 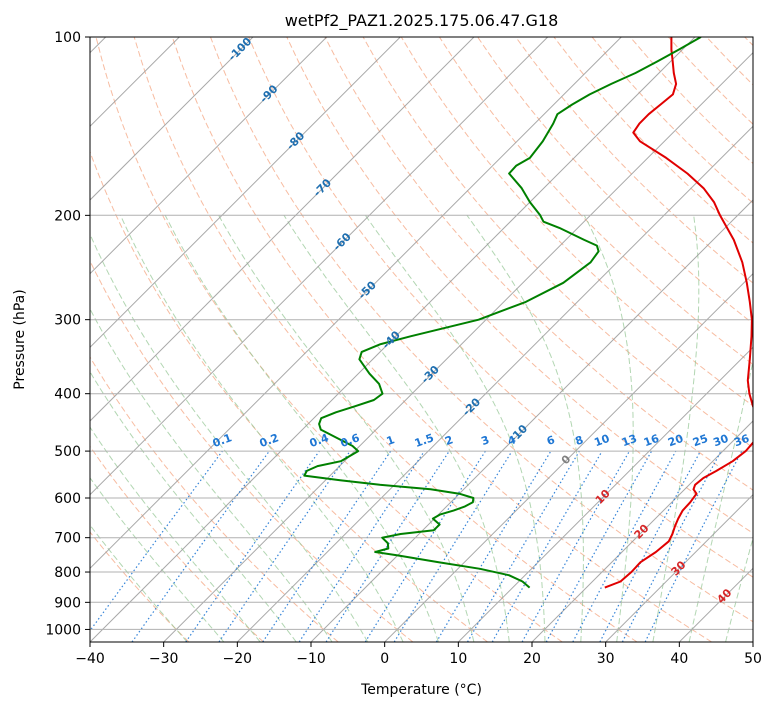 What do you see at coordinates (449, 440) in the screenshot?
I see `mixing-ratio-label: 2` at bounding box center [449, 440].